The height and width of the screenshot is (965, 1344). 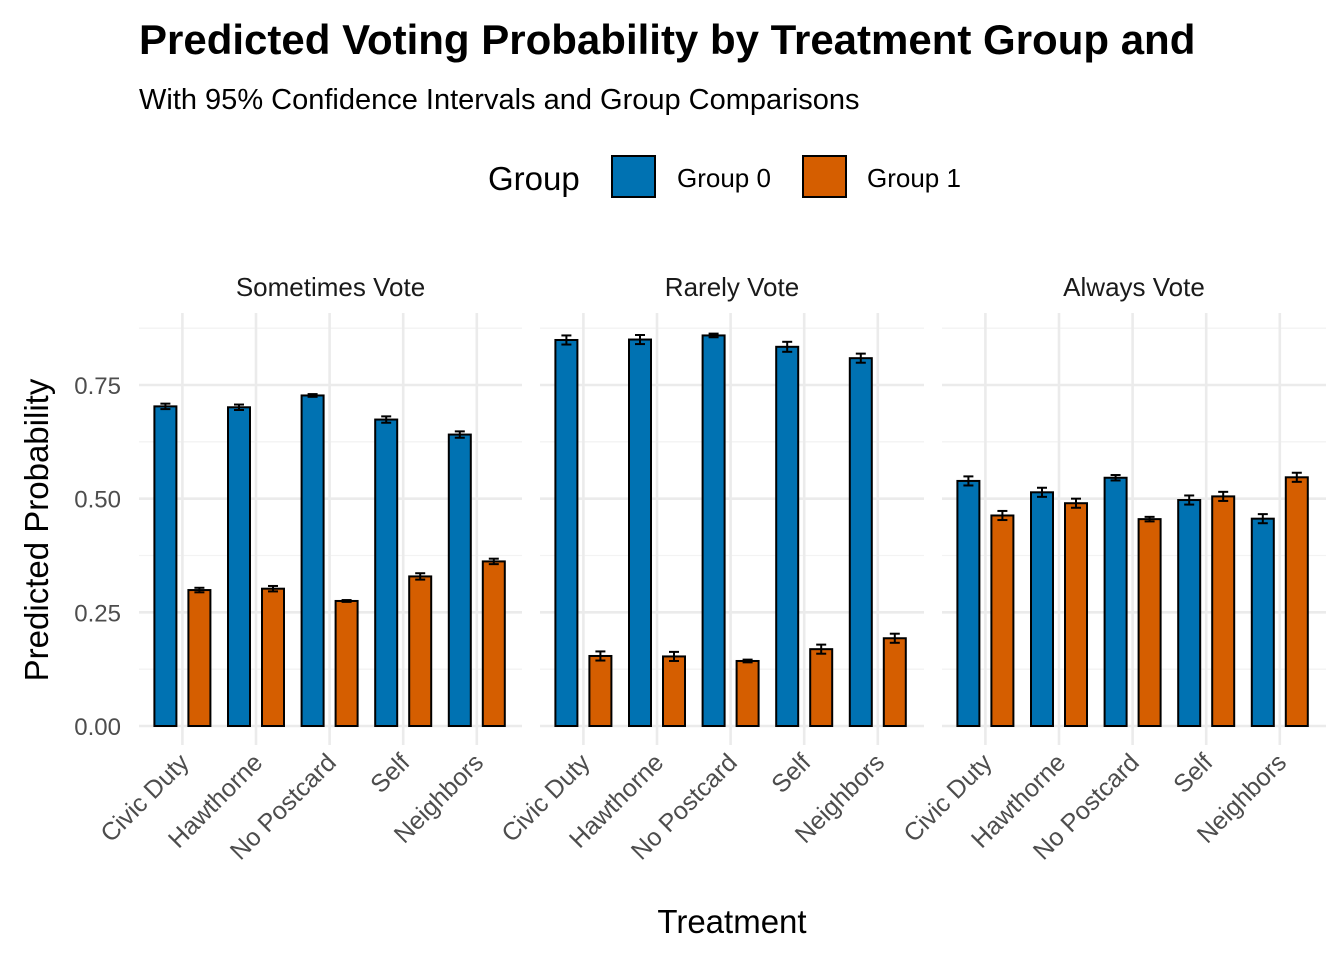 I want to click on legend-label-group-1: Group 1, so click(x=914, y=178).